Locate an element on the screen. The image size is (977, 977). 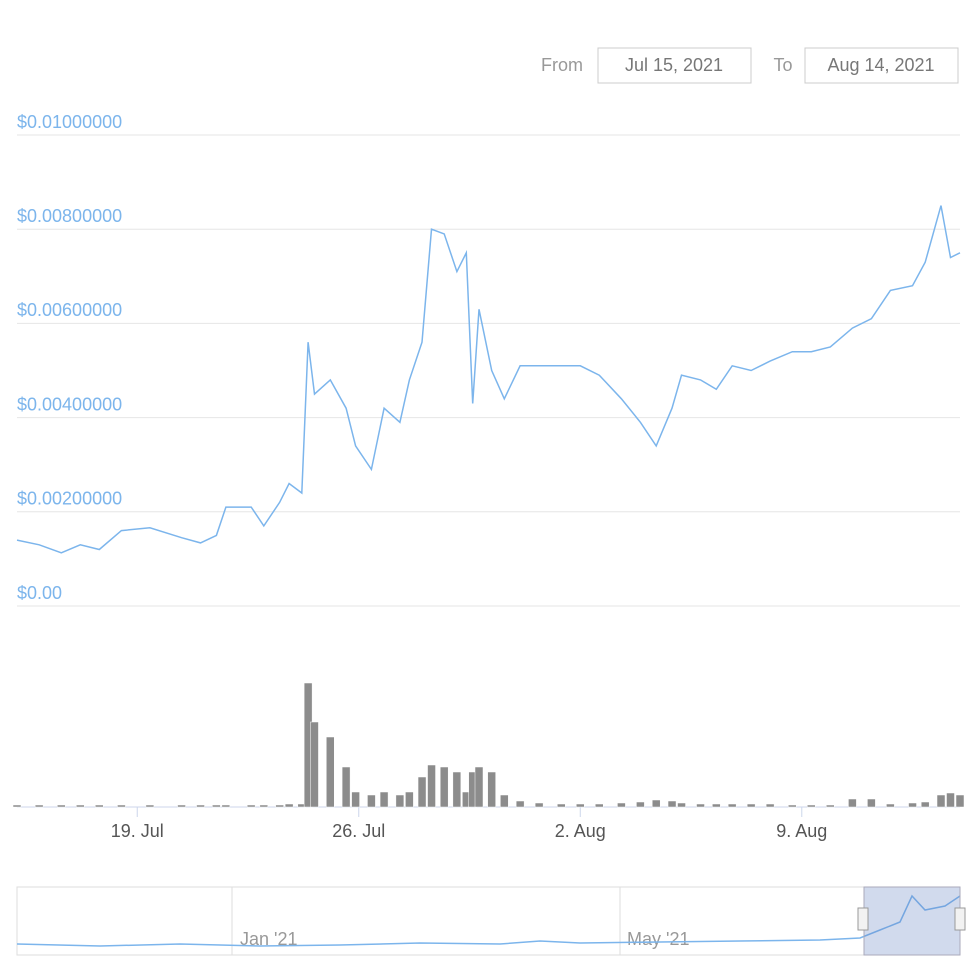
y-tick-label: $0.00 is located at coordinates (39, 593).